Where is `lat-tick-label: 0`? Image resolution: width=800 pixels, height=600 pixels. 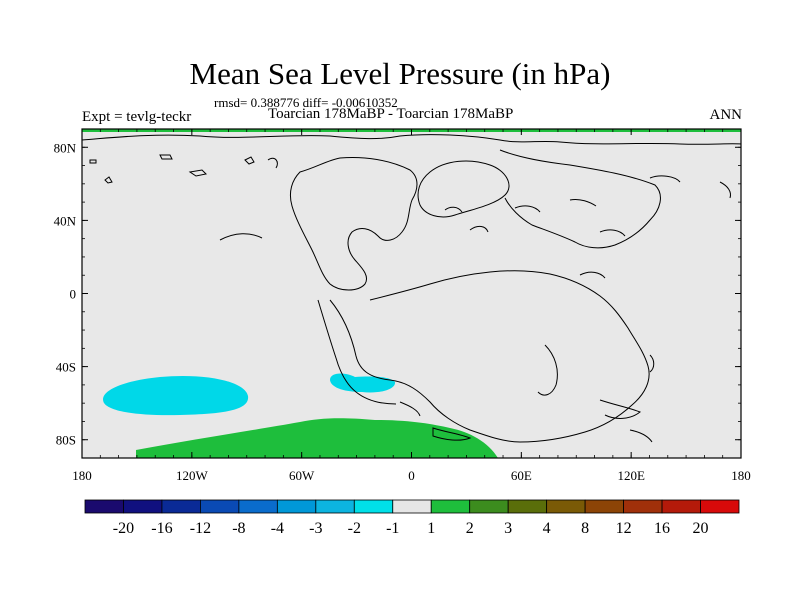 lat-tick-label: 0 is located at coordinates (73, 294).